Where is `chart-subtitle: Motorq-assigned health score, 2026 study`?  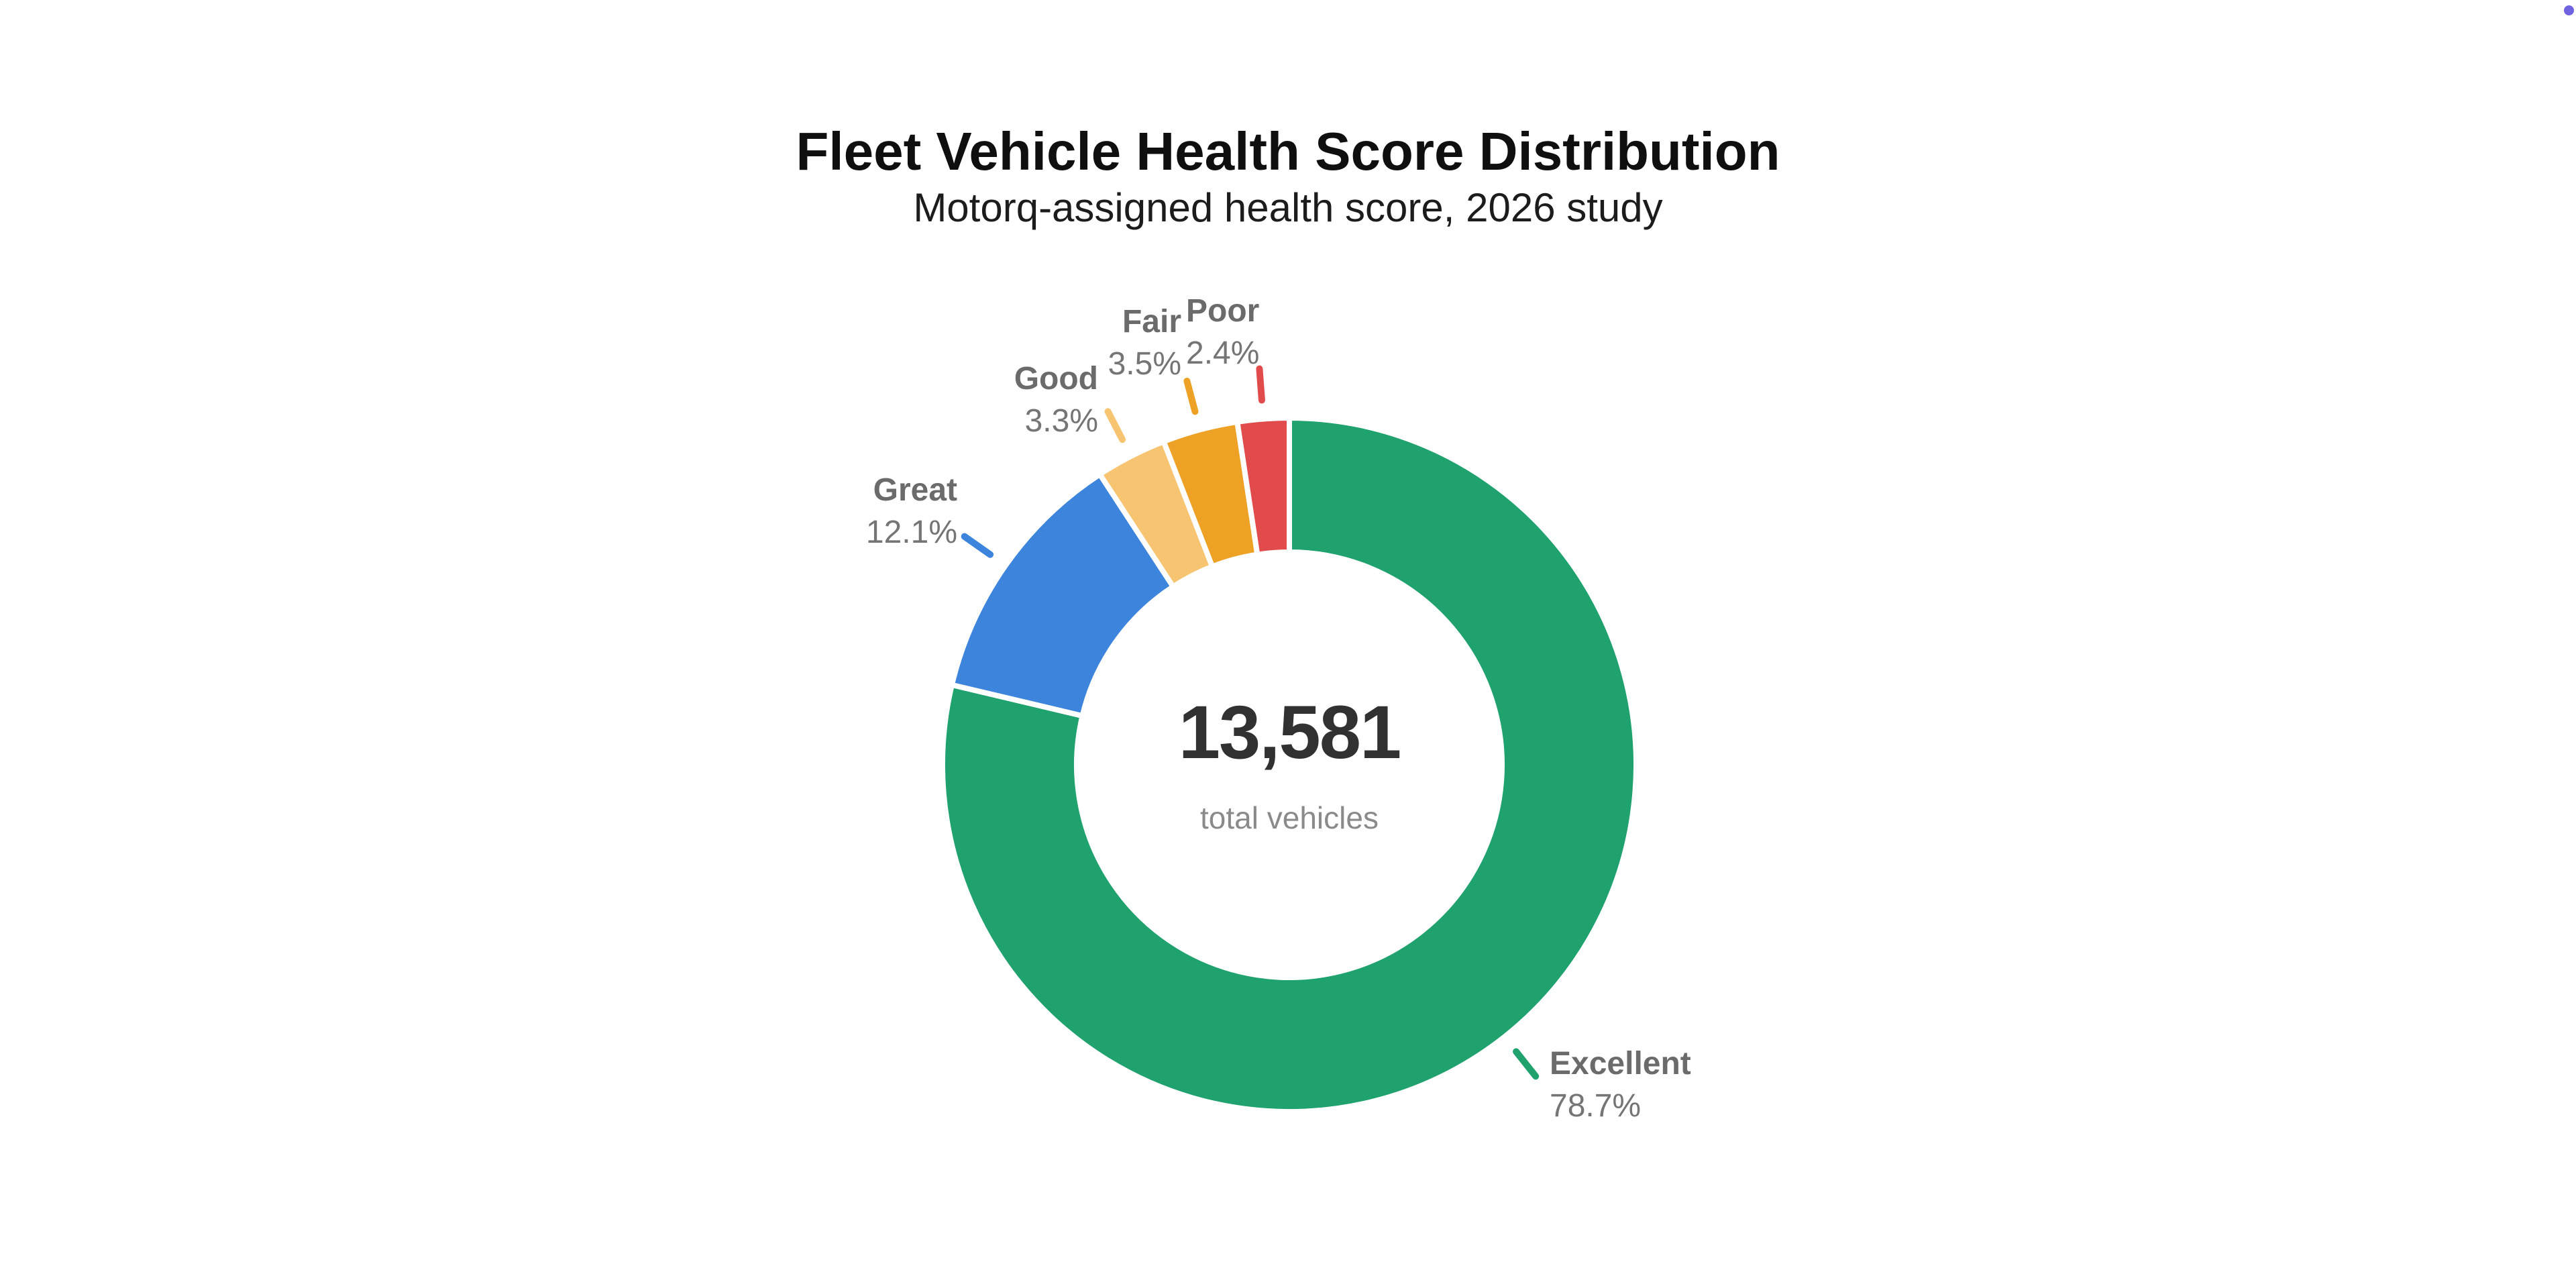 chart-subtitle: Motorq-assigned health score, 2026 study is located at coordinates (1288, 207).